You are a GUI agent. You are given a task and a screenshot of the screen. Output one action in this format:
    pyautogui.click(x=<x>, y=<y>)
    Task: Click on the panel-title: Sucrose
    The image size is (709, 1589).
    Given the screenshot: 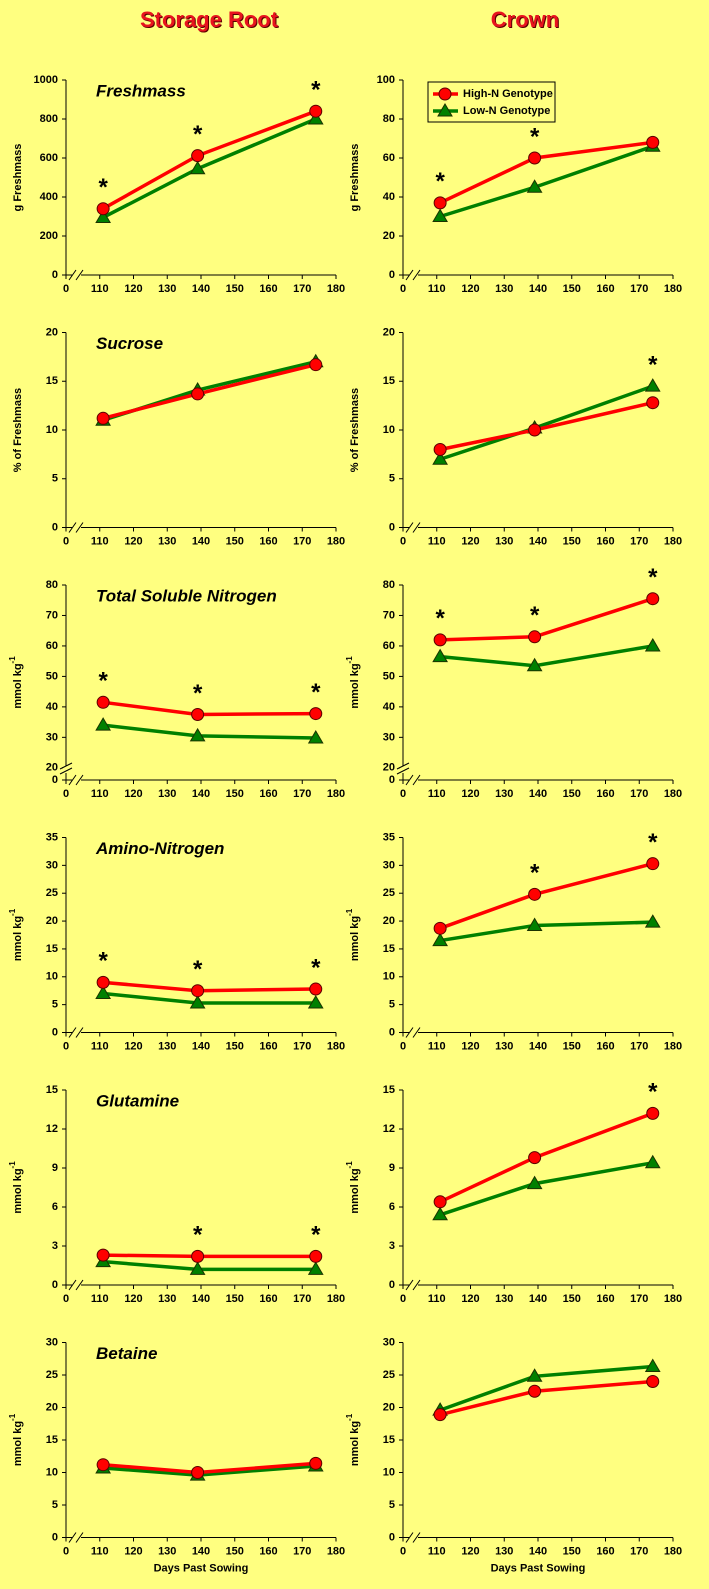 What is the action you would take?
    pyautogui.click(x=129, y=343)
    